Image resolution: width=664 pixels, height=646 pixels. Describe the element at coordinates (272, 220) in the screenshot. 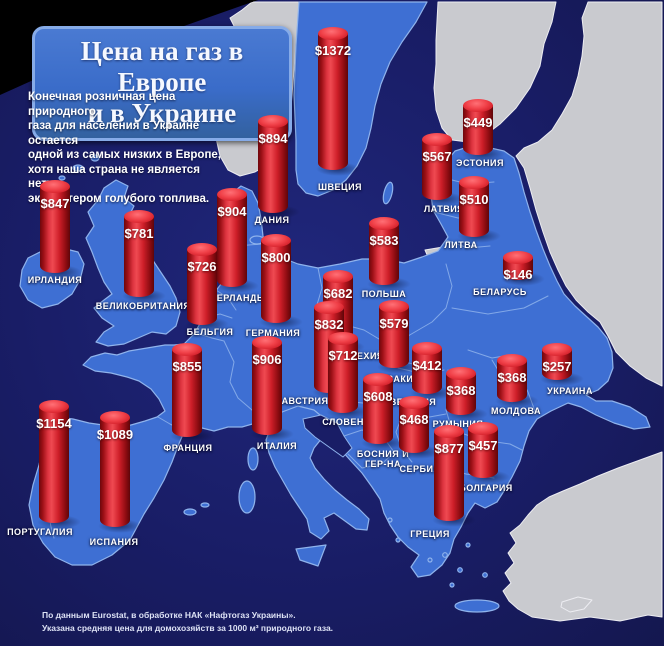

I see `country-label: ДАНИЯ` at that location.